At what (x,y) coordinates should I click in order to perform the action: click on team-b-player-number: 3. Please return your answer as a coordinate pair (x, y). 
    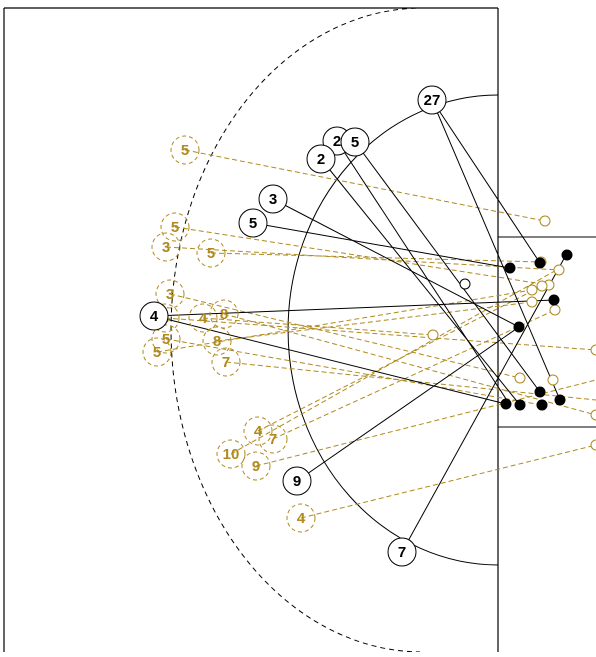
    Looking at the image, I should click on (166, 247).